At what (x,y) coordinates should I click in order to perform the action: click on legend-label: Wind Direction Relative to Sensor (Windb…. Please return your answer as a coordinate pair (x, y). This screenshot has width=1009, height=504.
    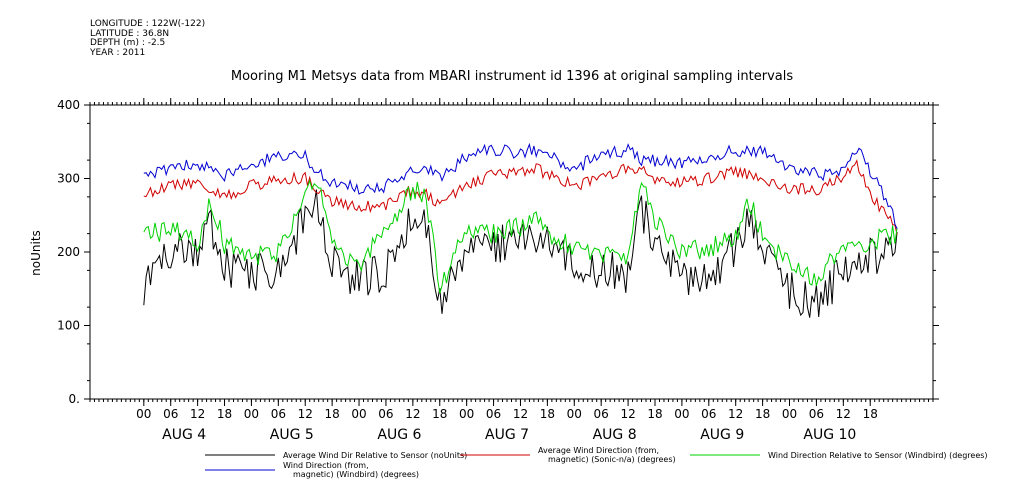
    Looking at the image, I should click on (878, 455).